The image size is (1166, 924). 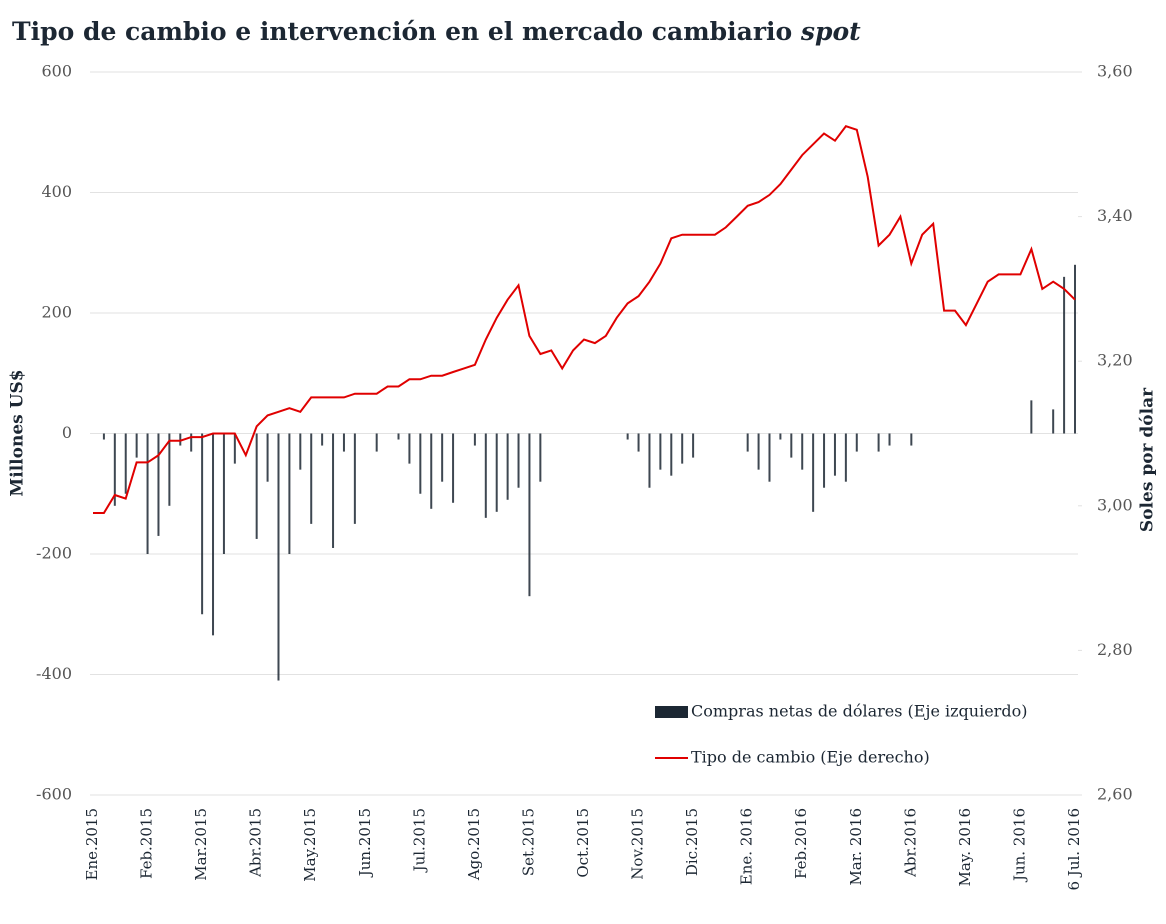 What do you see at coordinates (1115, 649) in the screenshot?
I see `y2-tick-label: 2,80` at bounding box center [1115, 649].